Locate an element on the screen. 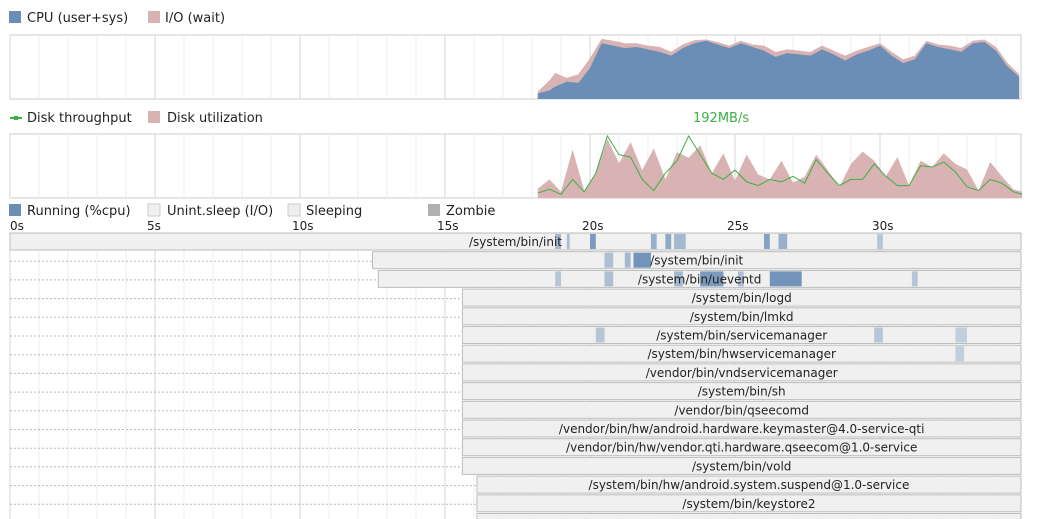 The width and height of the screenshot is (1041, 519). disk-chart is located at coordinates (516, 166).